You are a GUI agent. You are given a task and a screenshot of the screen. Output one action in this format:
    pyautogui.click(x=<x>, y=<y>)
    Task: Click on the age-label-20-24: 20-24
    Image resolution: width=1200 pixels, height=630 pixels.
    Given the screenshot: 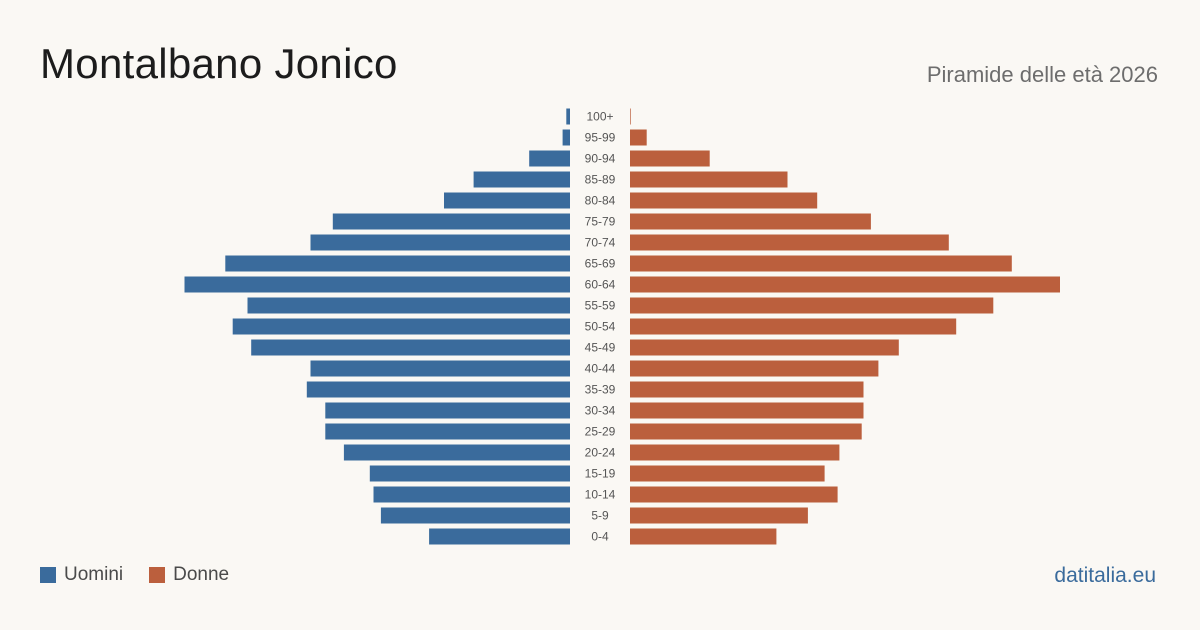 What is the action you would take?
    pyautogui.click(x=600, y=453)
    